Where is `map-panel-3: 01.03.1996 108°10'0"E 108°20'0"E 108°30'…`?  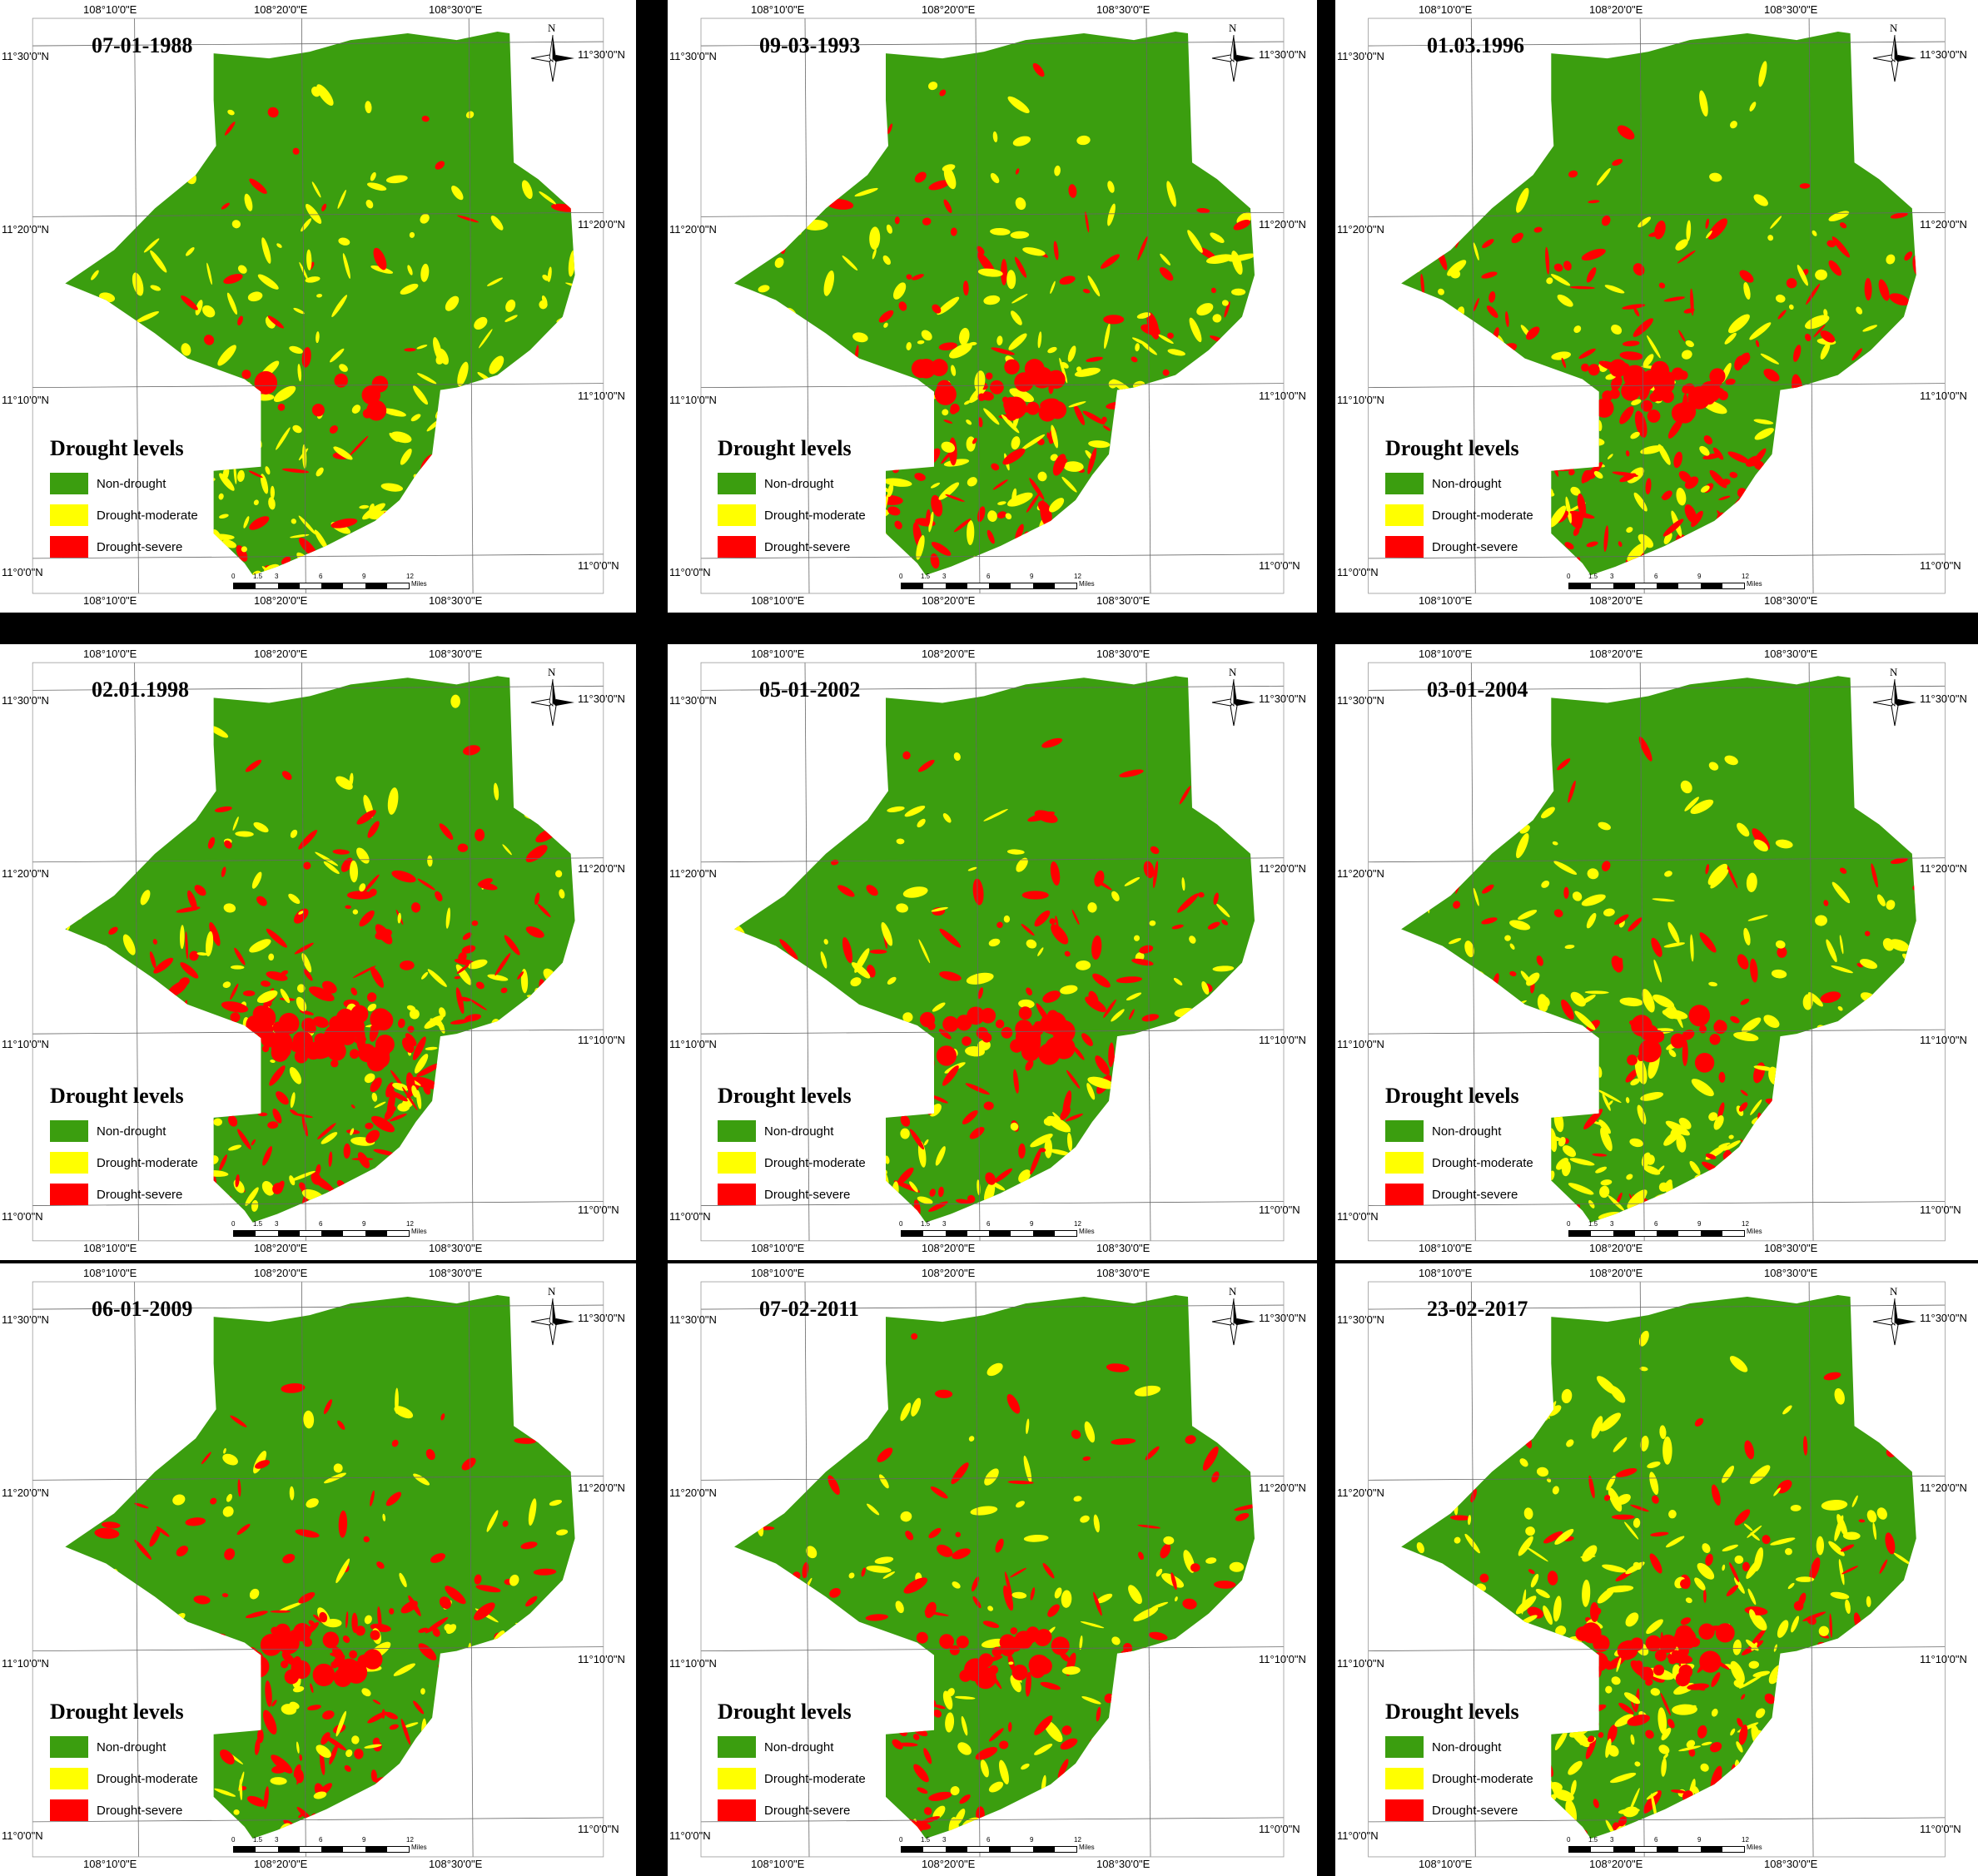 map-panel-3: 01.03.1996 108°10'0"E 108°20'0"E 108°30'… is located at coordinates (1656, 306).